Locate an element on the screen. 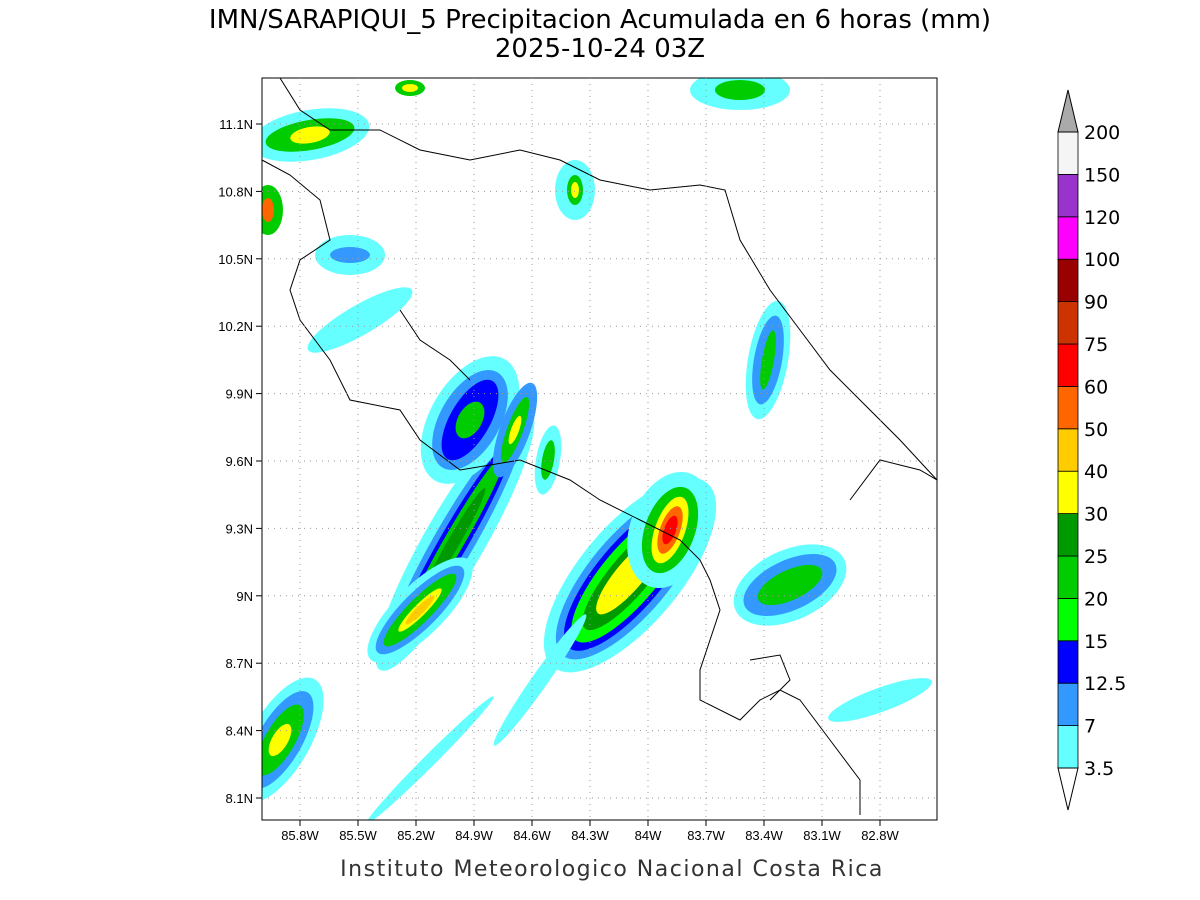 The height and width of the screenshot is (900, 1200). lat-tick-label: 9.6N is located at coordinates (239, 461).